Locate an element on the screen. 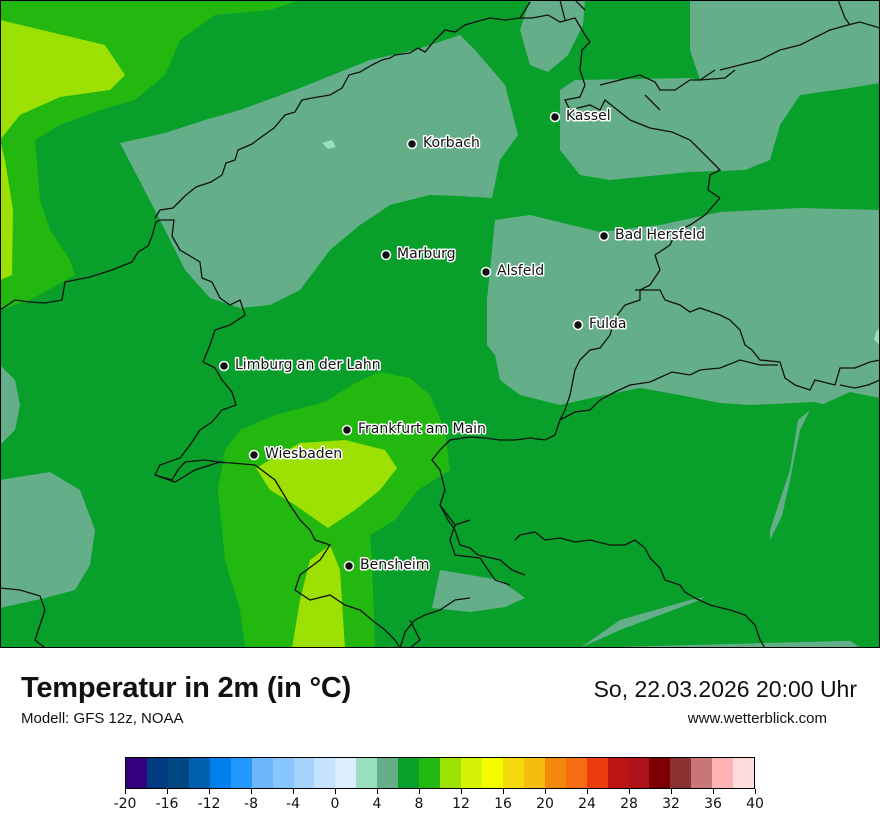 The width and height of the screenshot is (880, 830). temperature-colorbar is located at coordinates (440, 773).